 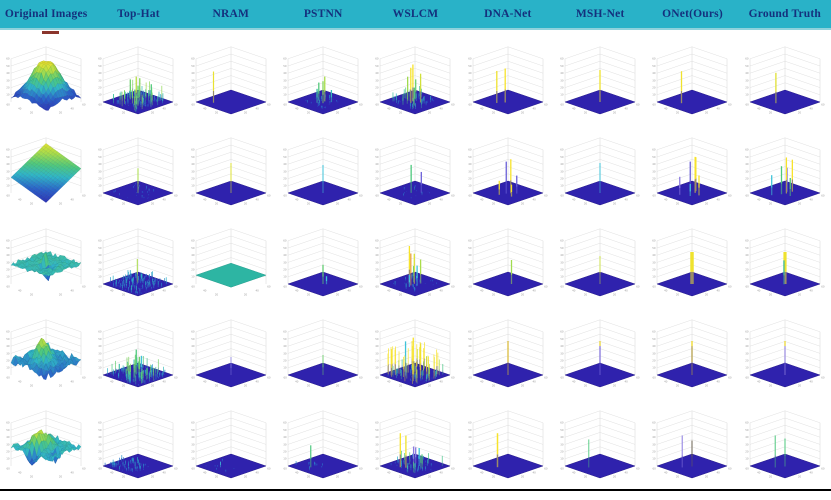 What do you see at coordinates (785, 444) in the screenshot?
I see `plot-ground-truth-row-5: 10 20 30 40 50 60 20 40 60 20 40 60` at bounding box center [785, 444].